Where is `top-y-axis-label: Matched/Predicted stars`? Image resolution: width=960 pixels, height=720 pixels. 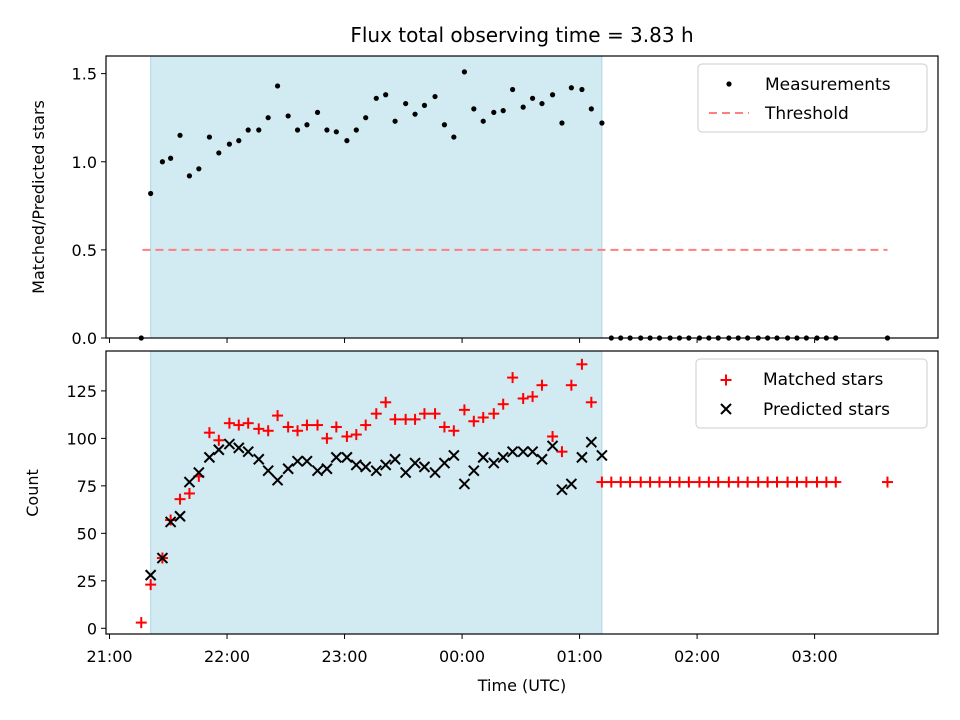
top-y-axis-label: Matched/Predicted stars is located at coordinates (38, 197).